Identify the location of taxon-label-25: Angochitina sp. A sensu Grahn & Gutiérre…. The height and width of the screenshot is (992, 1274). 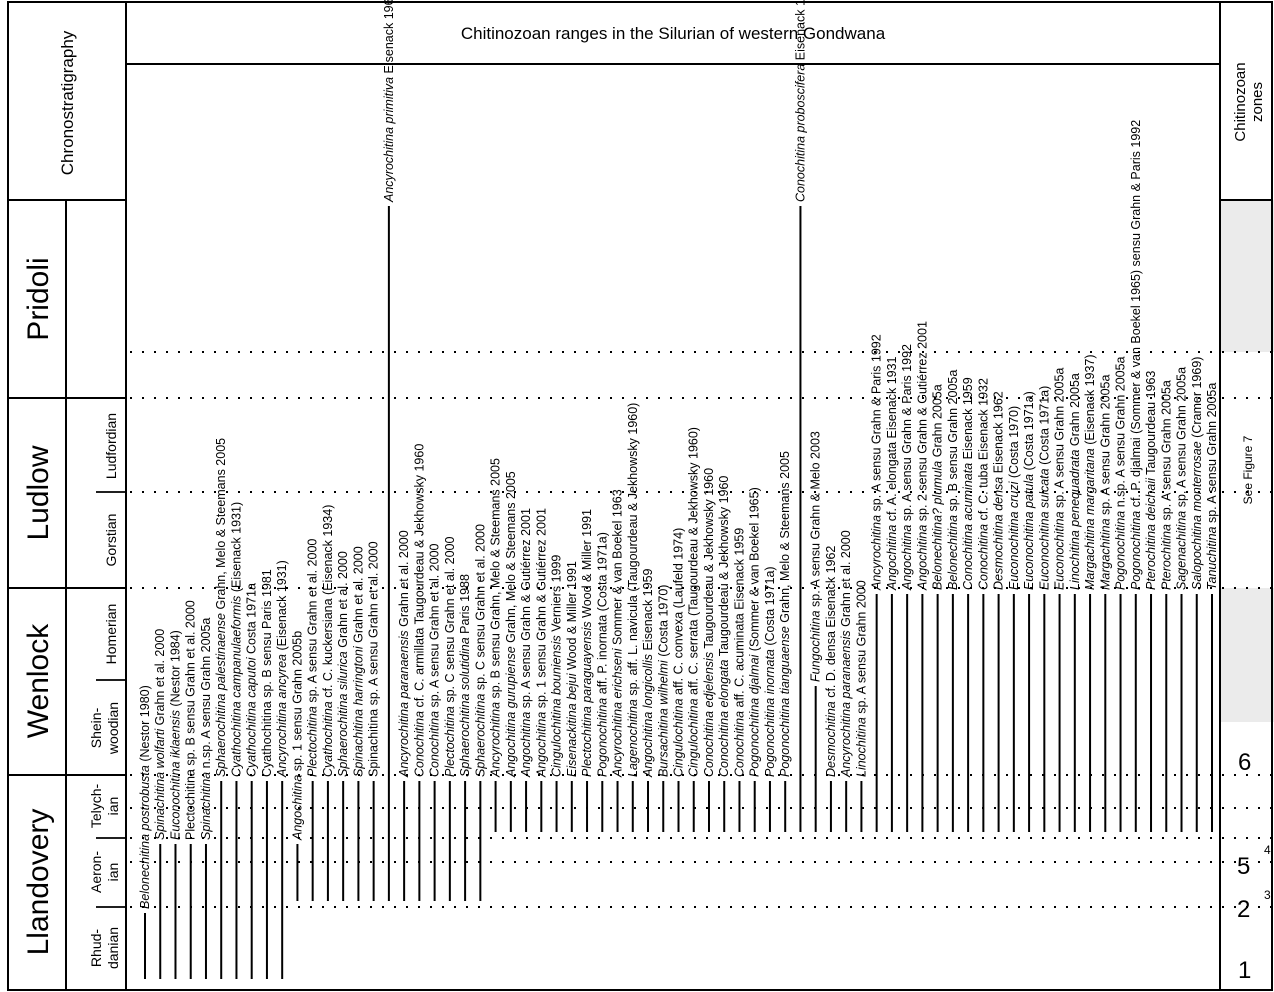
(526, 643).